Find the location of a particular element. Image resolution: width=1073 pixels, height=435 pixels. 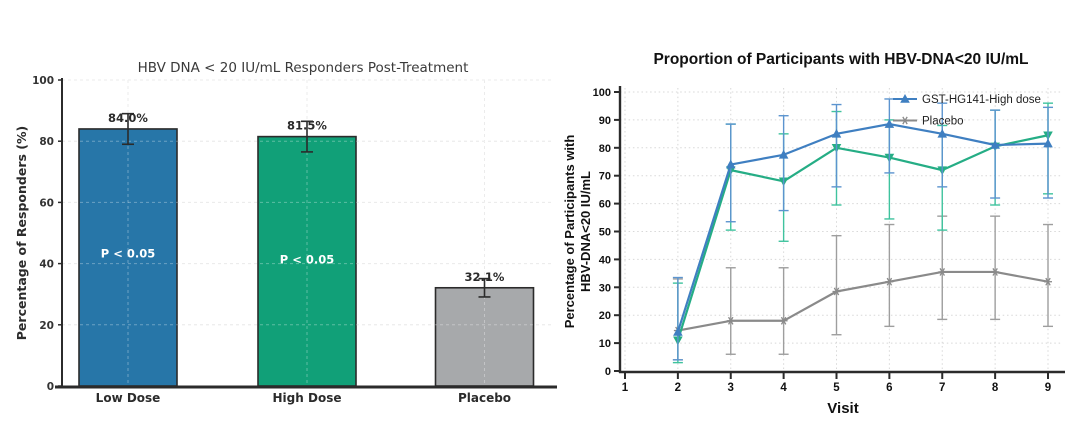

bar-low-dose is located at coordinates (128, 257).